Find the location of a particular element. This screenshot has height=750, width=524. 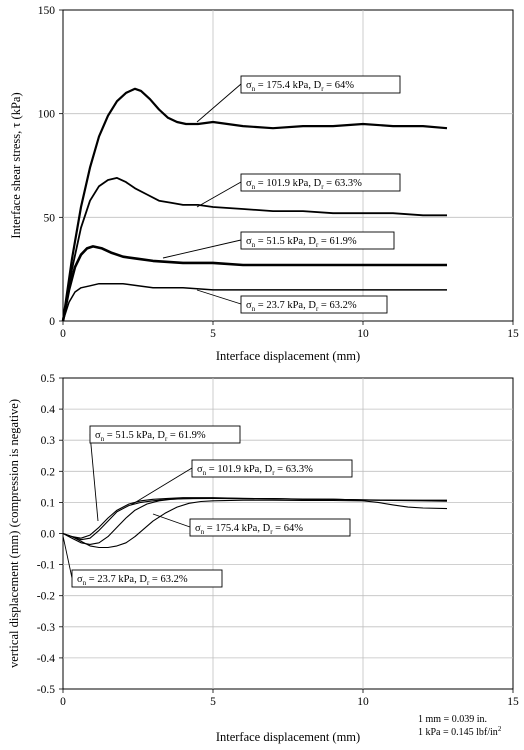

y-tick-label: -0.4 is located at coordinates (46, 659).